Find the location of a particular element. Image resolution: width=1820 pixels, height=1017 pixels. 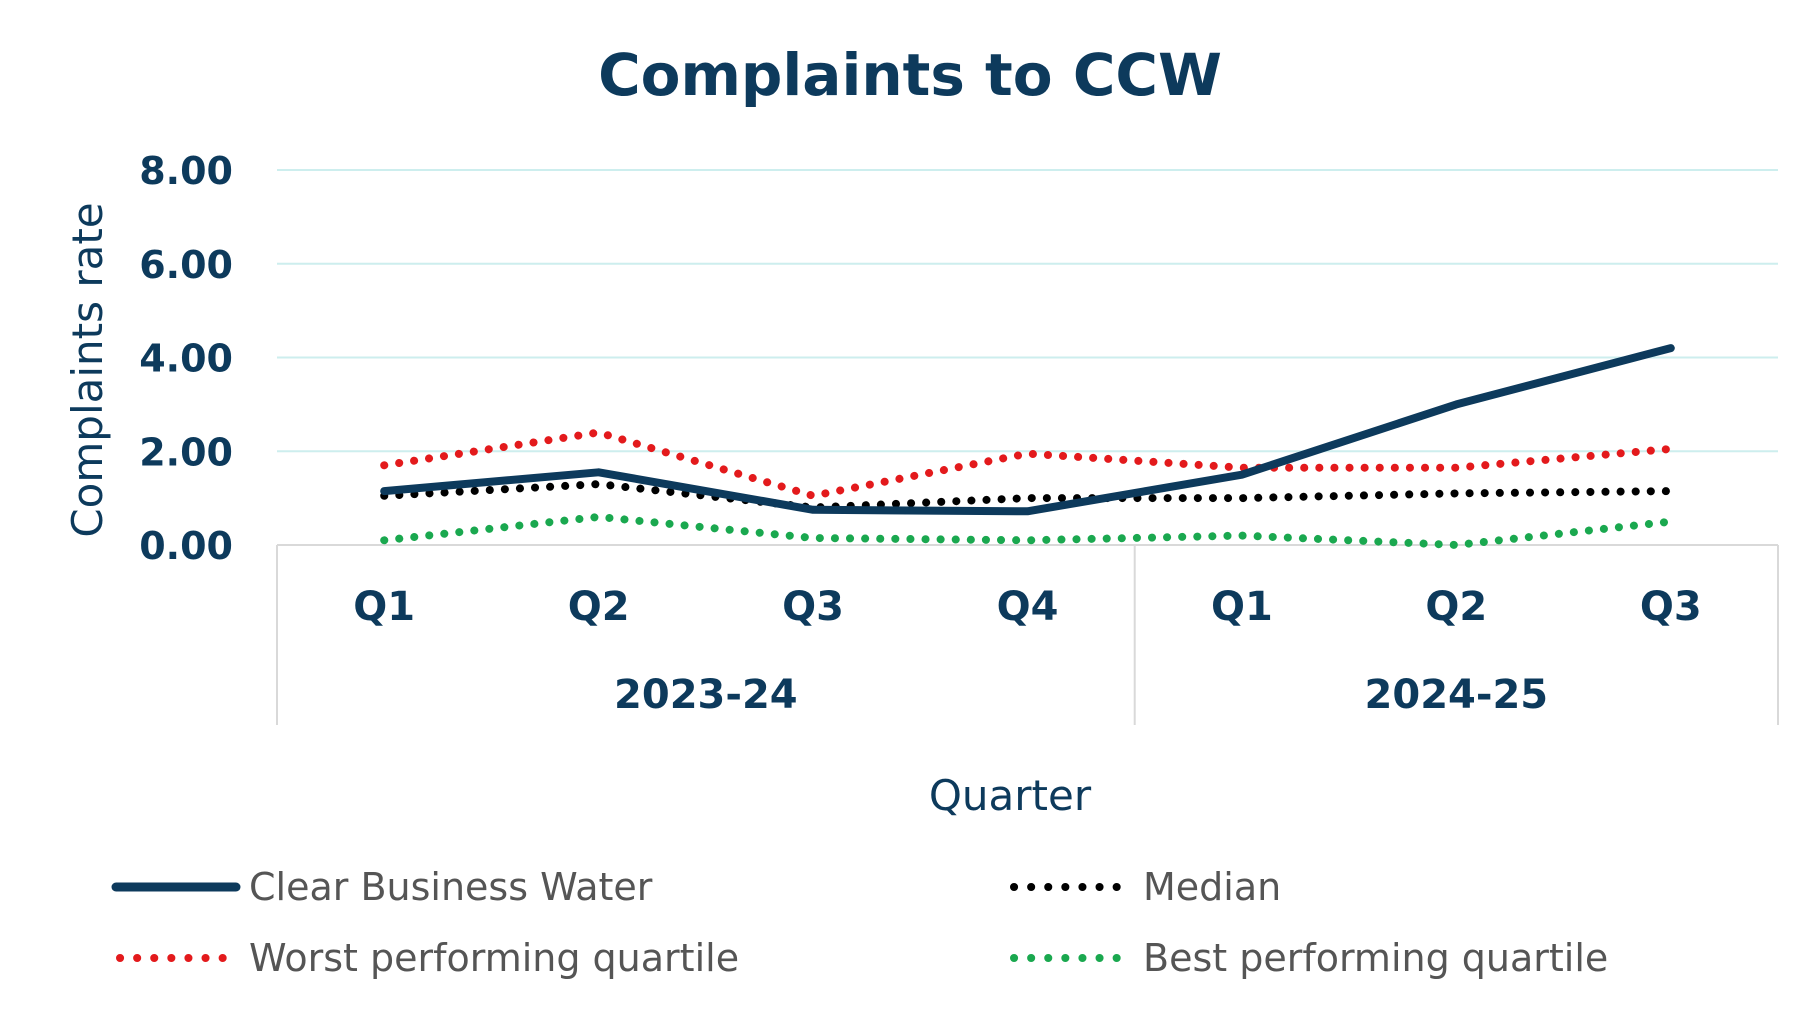

legend-label: Clear Business Water is located at coordinates (451, 887).